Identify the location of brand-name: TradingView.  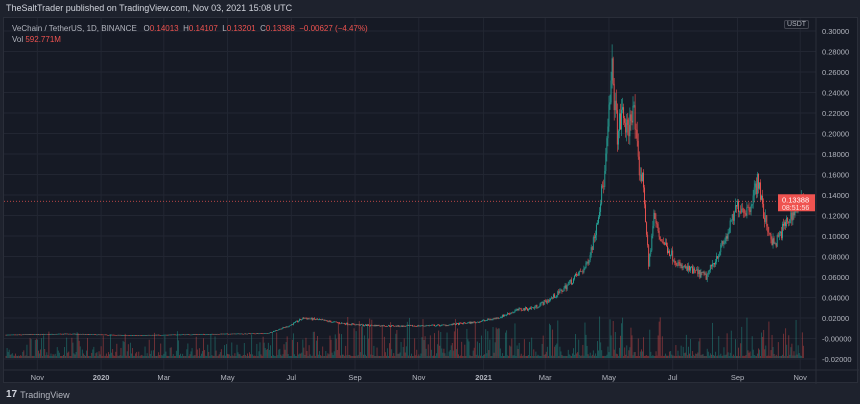
(45, 394).